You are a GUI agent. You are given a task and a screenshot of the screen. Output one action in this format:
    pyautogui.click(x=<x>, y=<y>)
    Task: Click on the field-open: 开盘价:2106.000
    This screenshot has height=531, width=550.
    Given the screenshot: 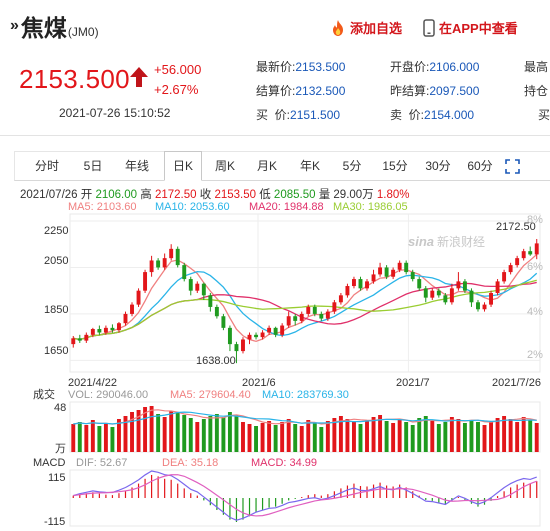 What is the action you would take?
    pyautogui.click(x=434, y=66)
    